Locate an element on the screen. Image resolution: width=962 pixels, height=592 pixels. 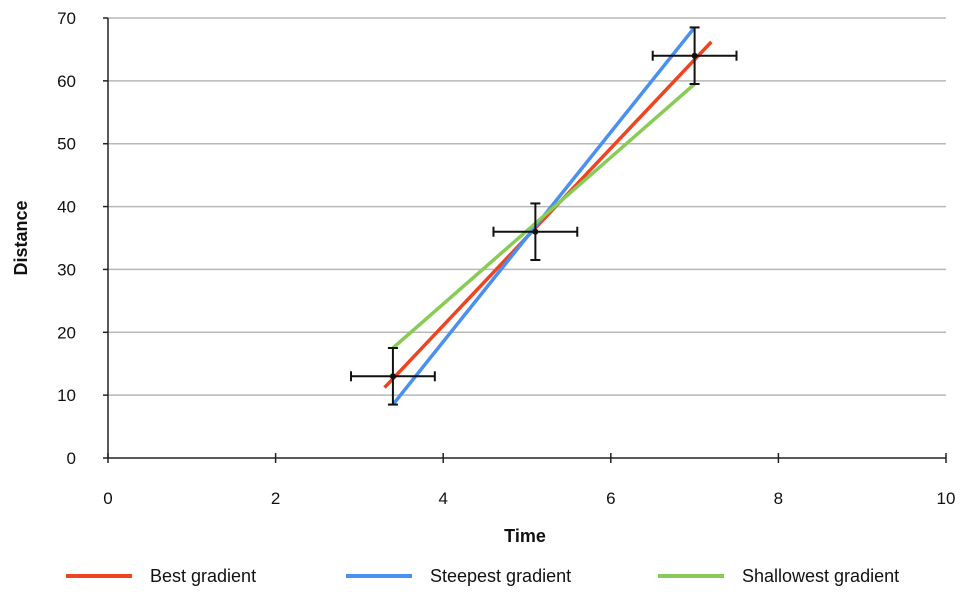
y-tick-label: 30 is located at coordinates (66, 269).